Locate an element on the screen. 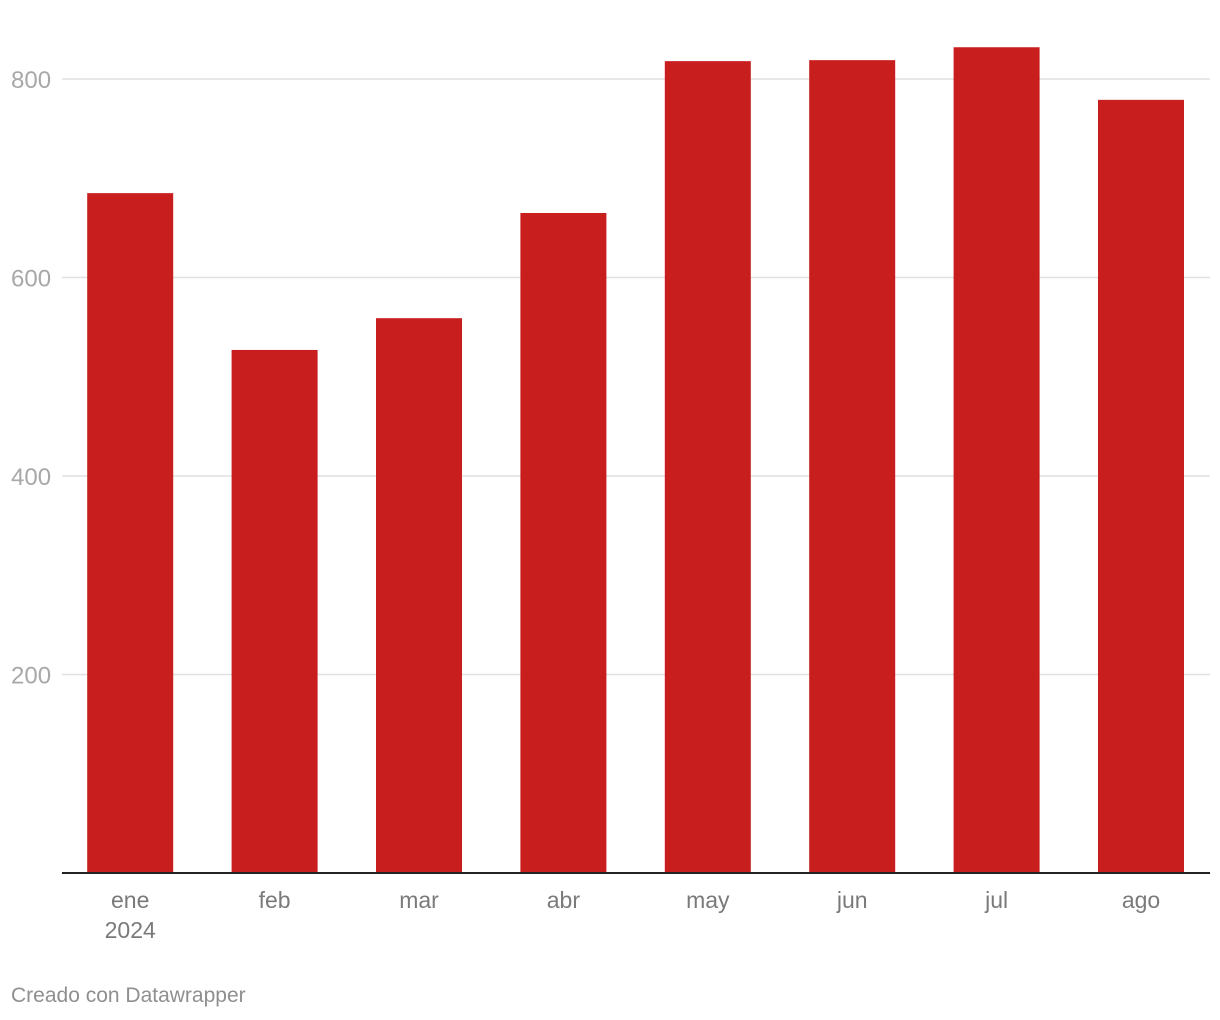  x-tick-label: jun is located at coordinates (852, 900).